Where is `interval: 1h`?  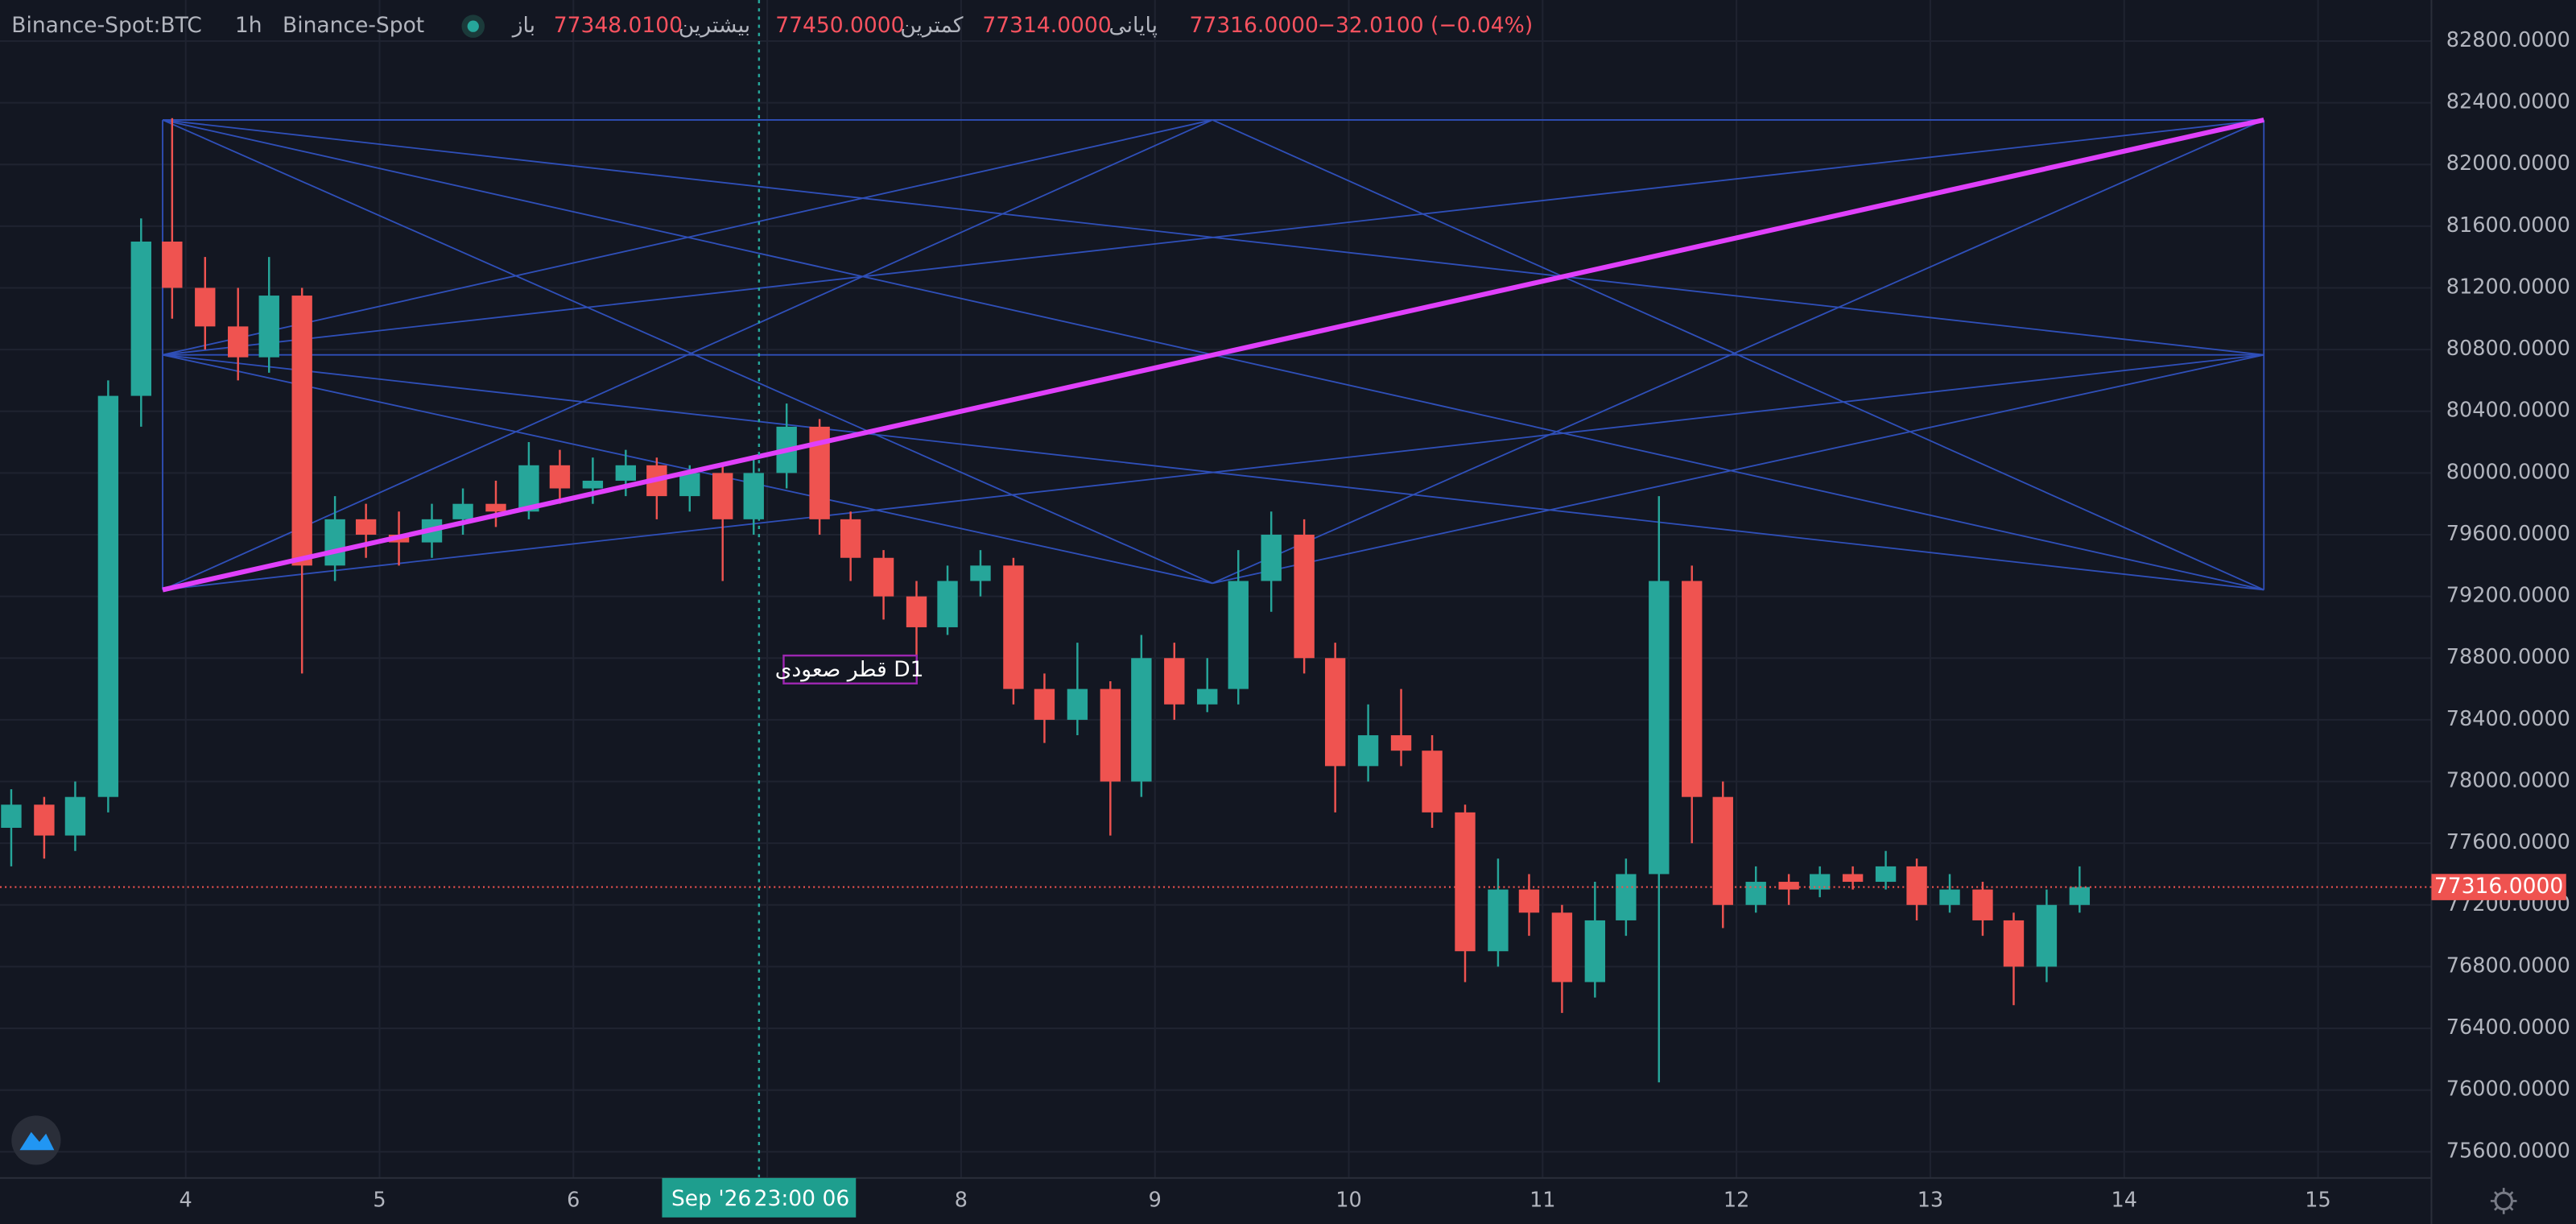 interval: 1h is located at coordinates (248, 25).